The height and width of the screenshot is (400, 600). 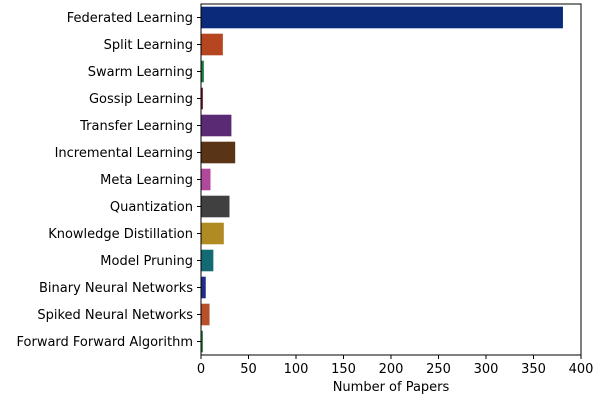 I want to click on bar-split-learning, so click(x=212, y=44).